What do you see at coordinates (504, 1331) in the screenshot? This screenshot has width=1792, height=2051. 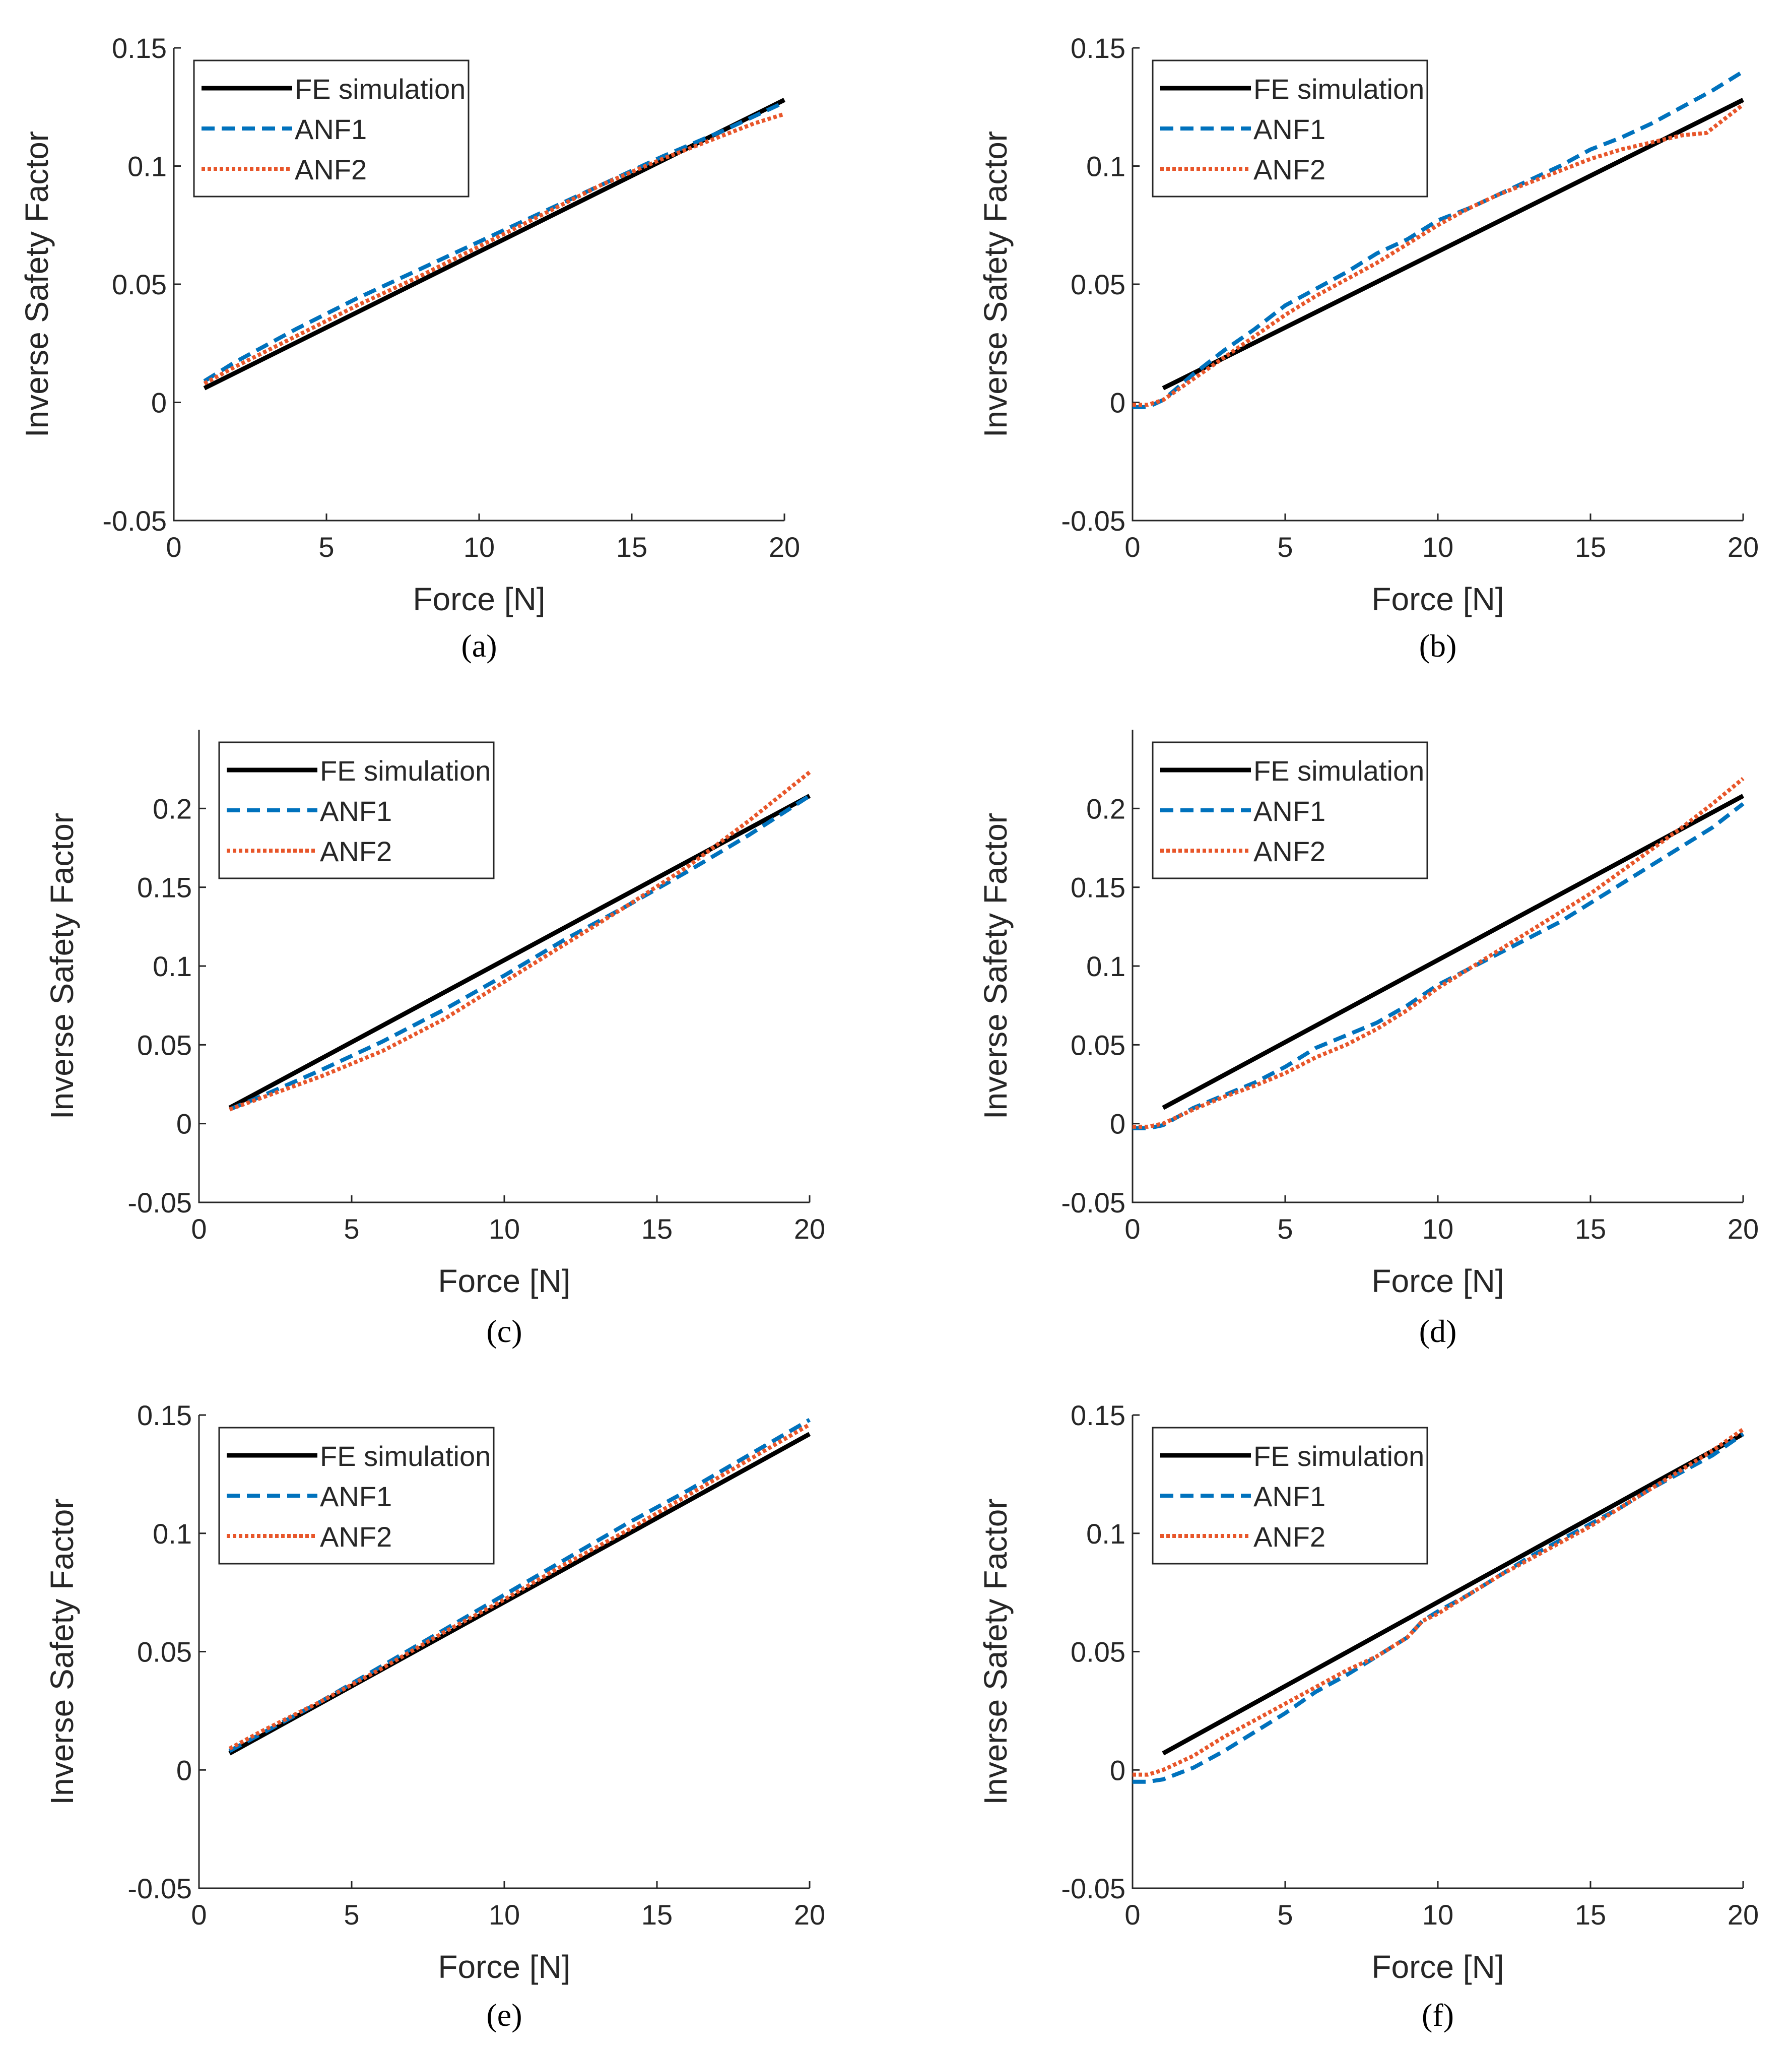 I see `panel-caption: (c)` at bounding box center [504, 1331].